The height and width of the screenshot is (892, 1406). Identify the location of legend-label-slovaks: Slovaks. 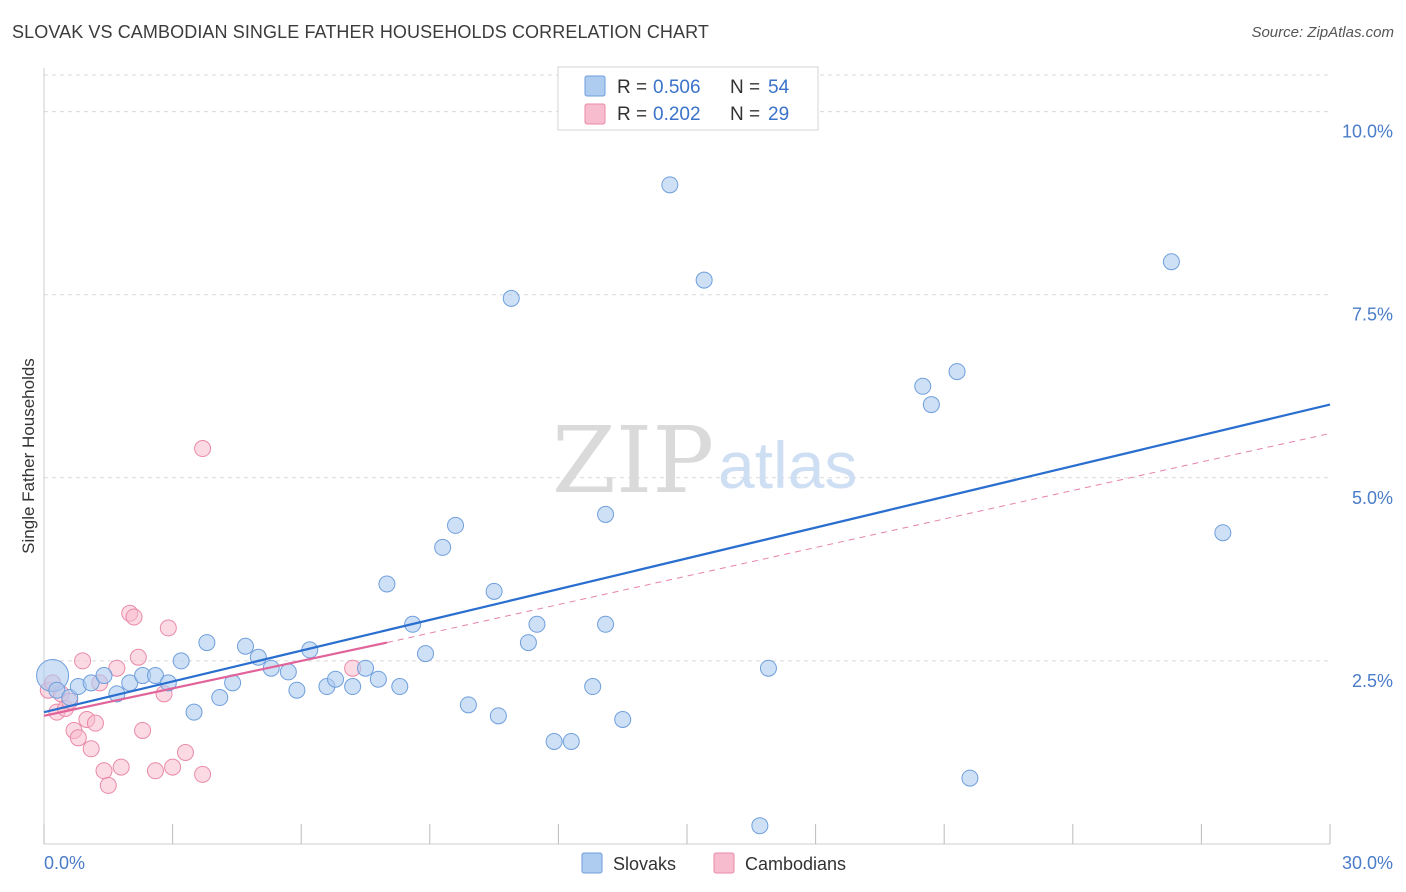
(644, 864).